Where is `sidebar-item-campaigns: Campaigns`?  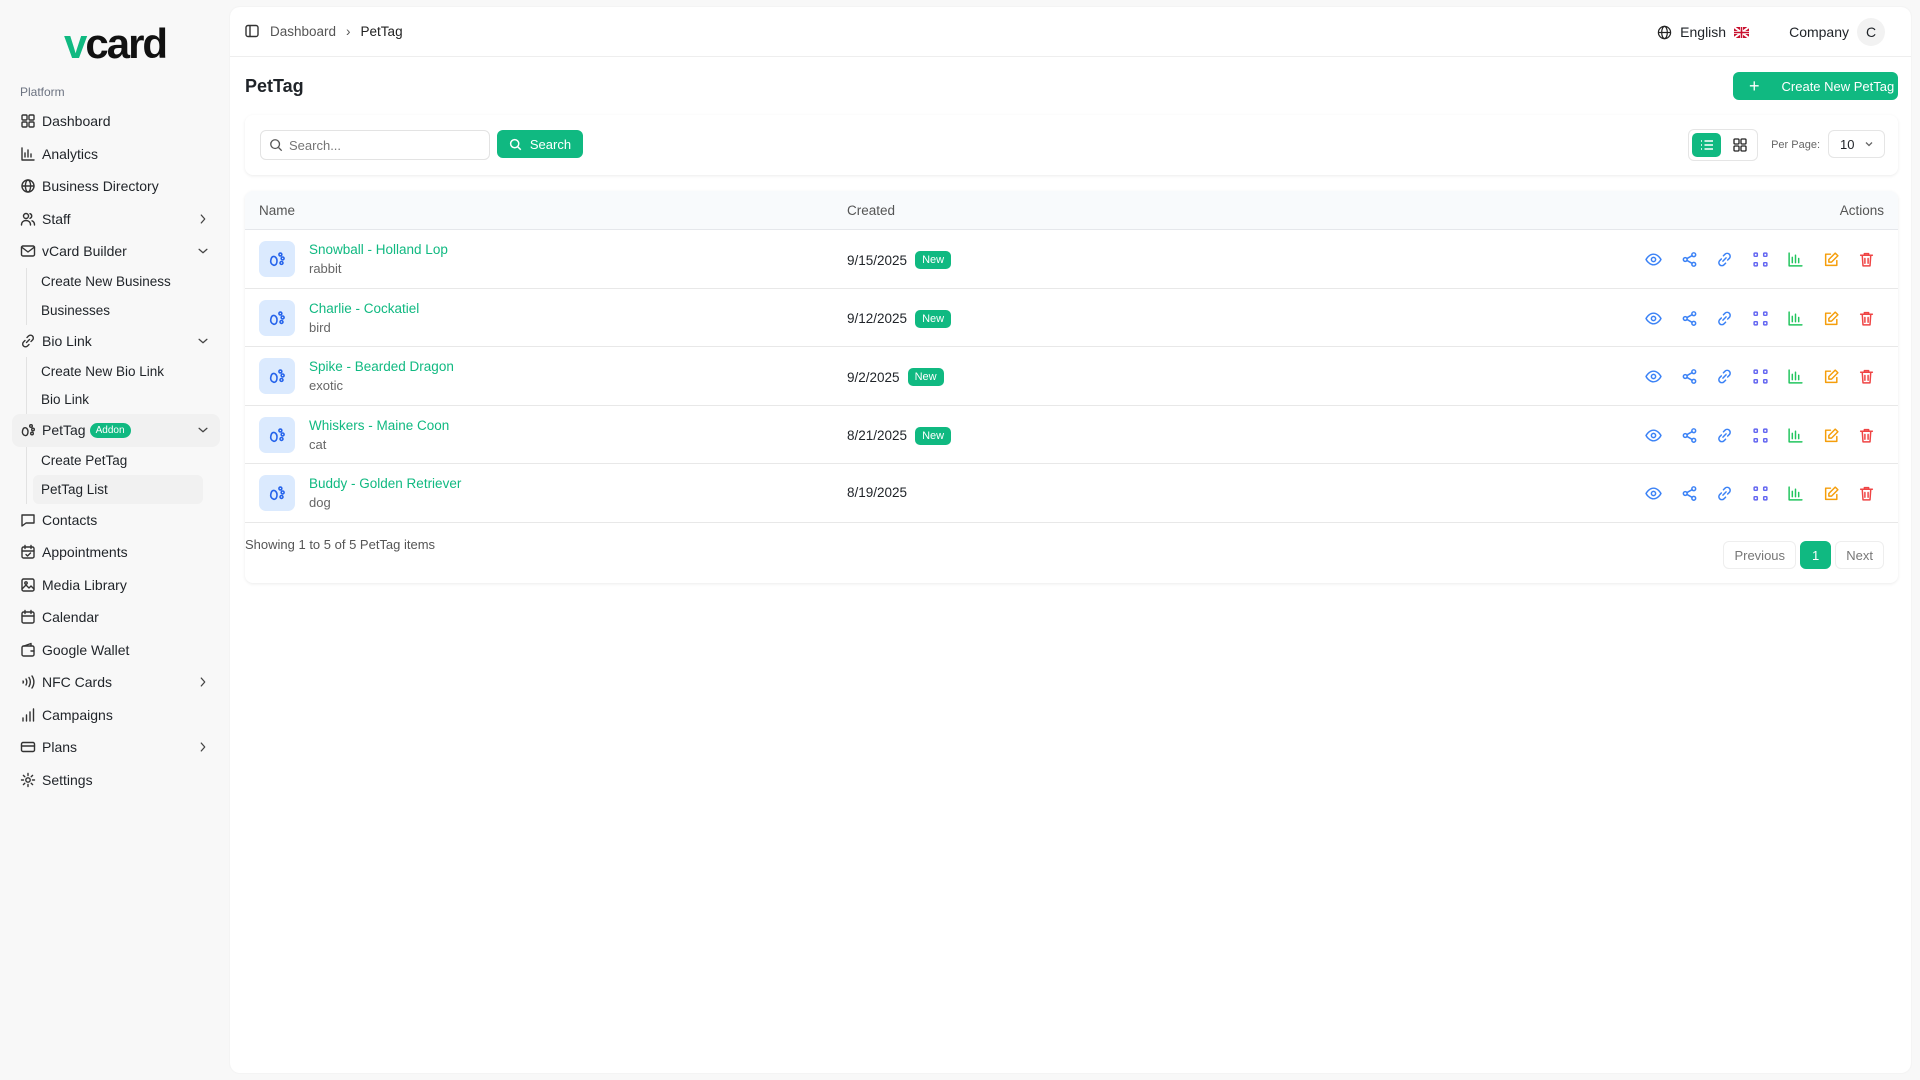
sidebar-item-campaigns: Campaigns is located at coordinates (116, 715).